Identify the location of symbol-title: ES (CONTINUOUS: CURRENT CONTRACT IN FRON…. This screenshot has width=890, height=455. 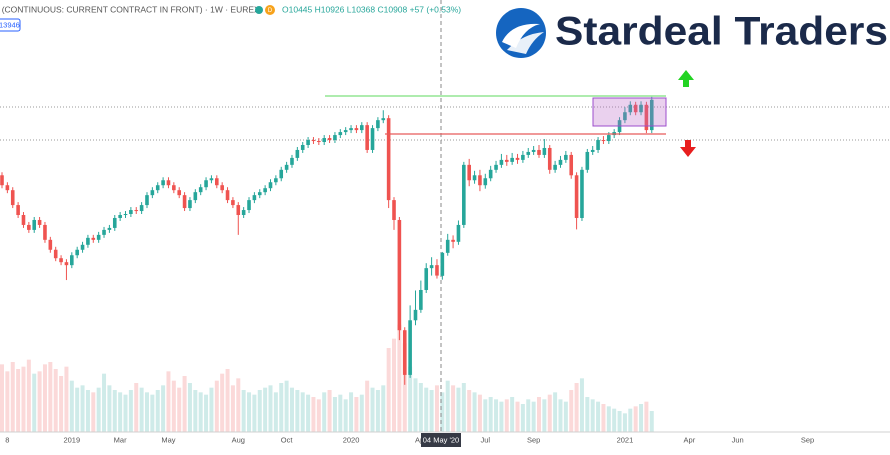
(130, 9).